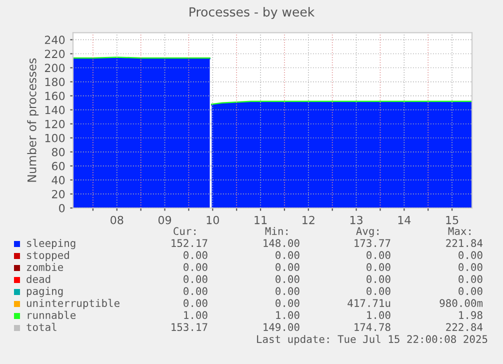 This screenshot has width=503, height=364. Describe the element at coordinates (62, 208) in the screenshot. I see `y-tick-label: 0` at that location.